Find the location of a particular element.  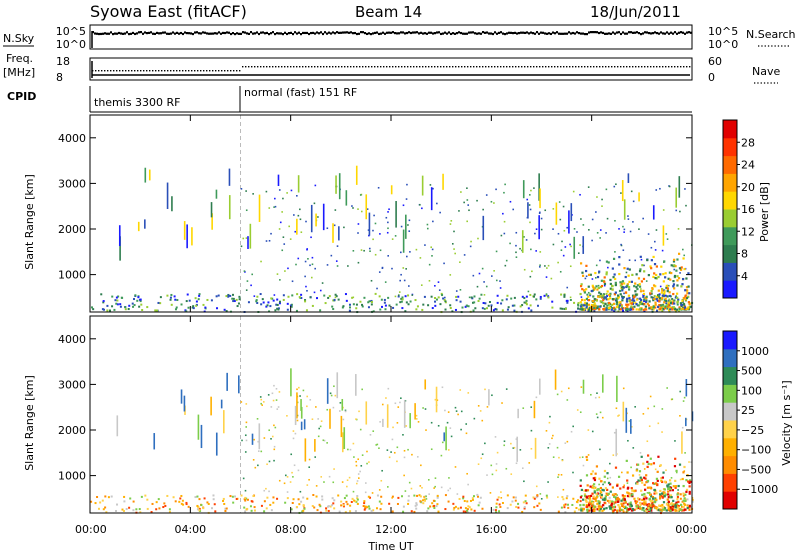

nsearch-tick-top: 10^5 is located at coordinates (723, 31).